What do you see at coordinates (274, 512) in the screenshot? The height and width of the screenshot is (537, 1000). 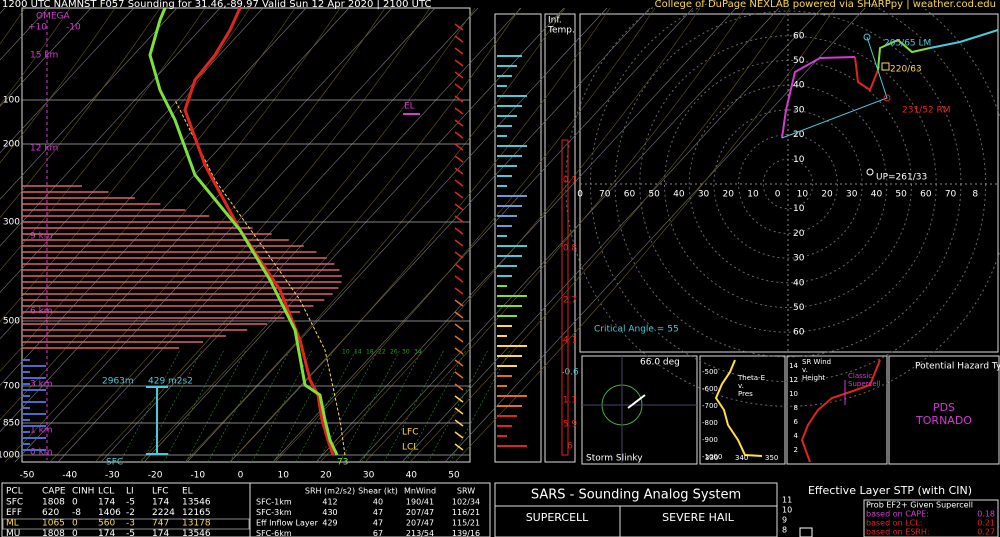 I see `kinematic-cell: SFC-3km` at bounding box center [274, 512].